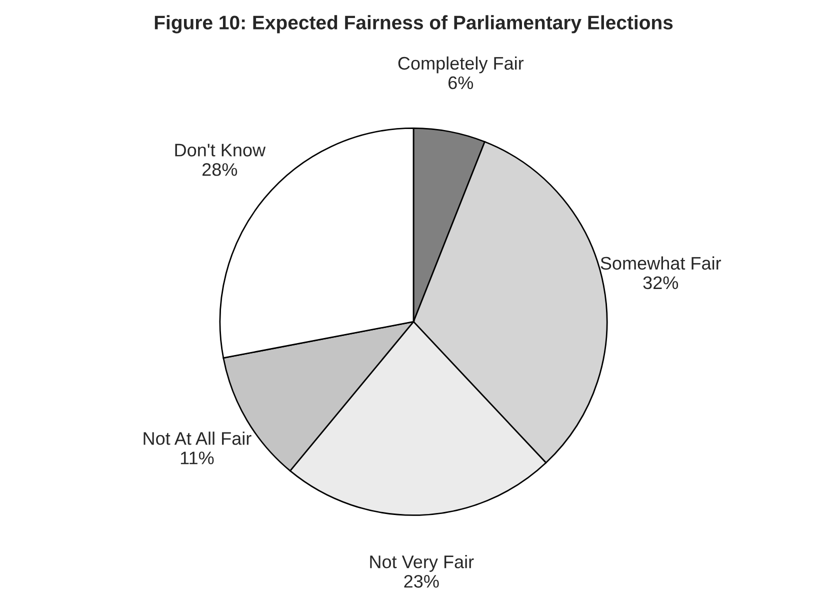  Describe the element at coordinates (461, 65) in the screenshot. I see `slice-label: Completely Fair` at that location.